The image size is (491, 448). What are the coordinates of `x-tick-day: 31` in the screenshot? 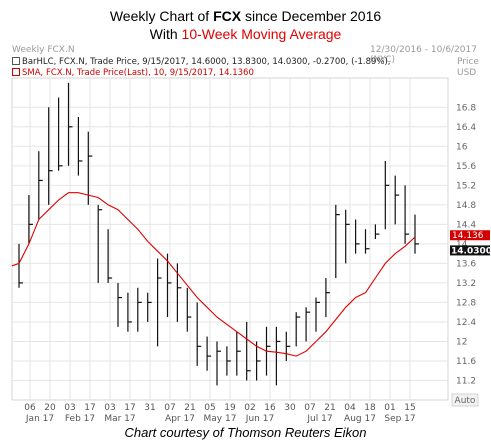 It's located at (149, 408).